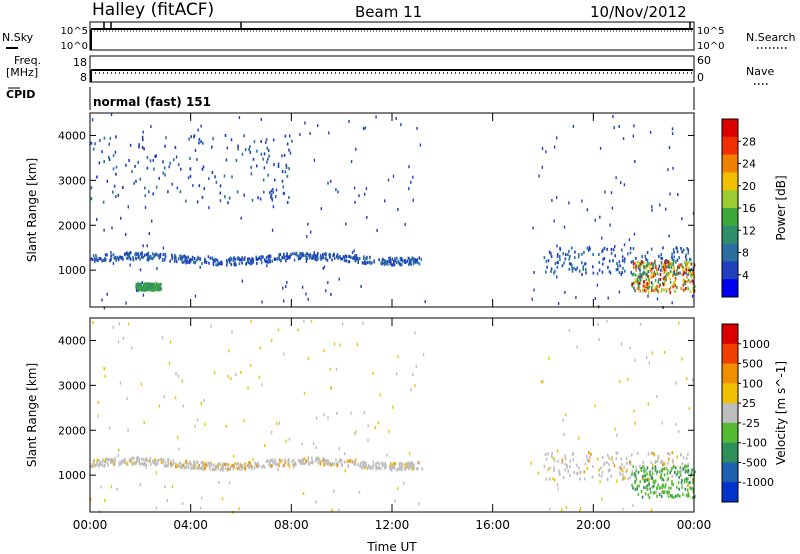  Describe the element at coordinates (83, 77) in the screenshot. I see `freq-left-tick-bottom: 8` at that location.